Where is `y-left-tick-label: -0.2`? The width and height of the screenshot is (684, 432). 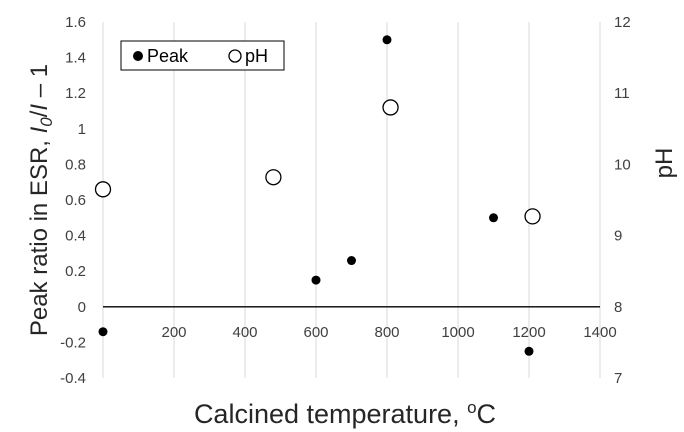
y-left-tick-label: -0.2 is located at coordinates (73, 342).